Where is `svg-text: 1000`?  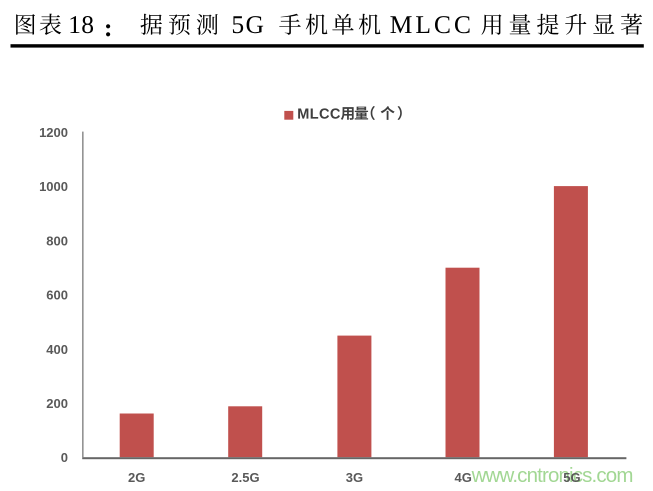
svg-text: 1000 is located at coordinates (53, 186).